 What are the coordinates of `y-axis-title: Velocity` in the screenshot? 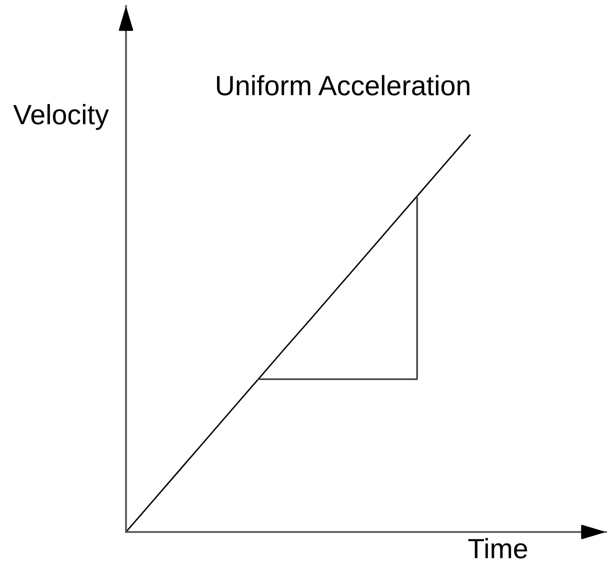 It's located at (61, 117).